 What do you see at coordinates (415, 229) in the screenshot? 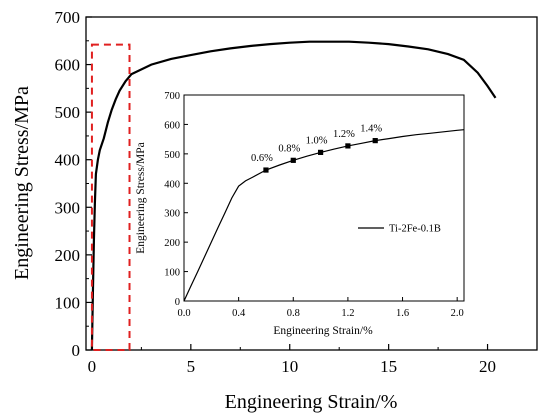
I see `legend-label: Ti-2Fe-0.1B` at bounding box center [415, 229].